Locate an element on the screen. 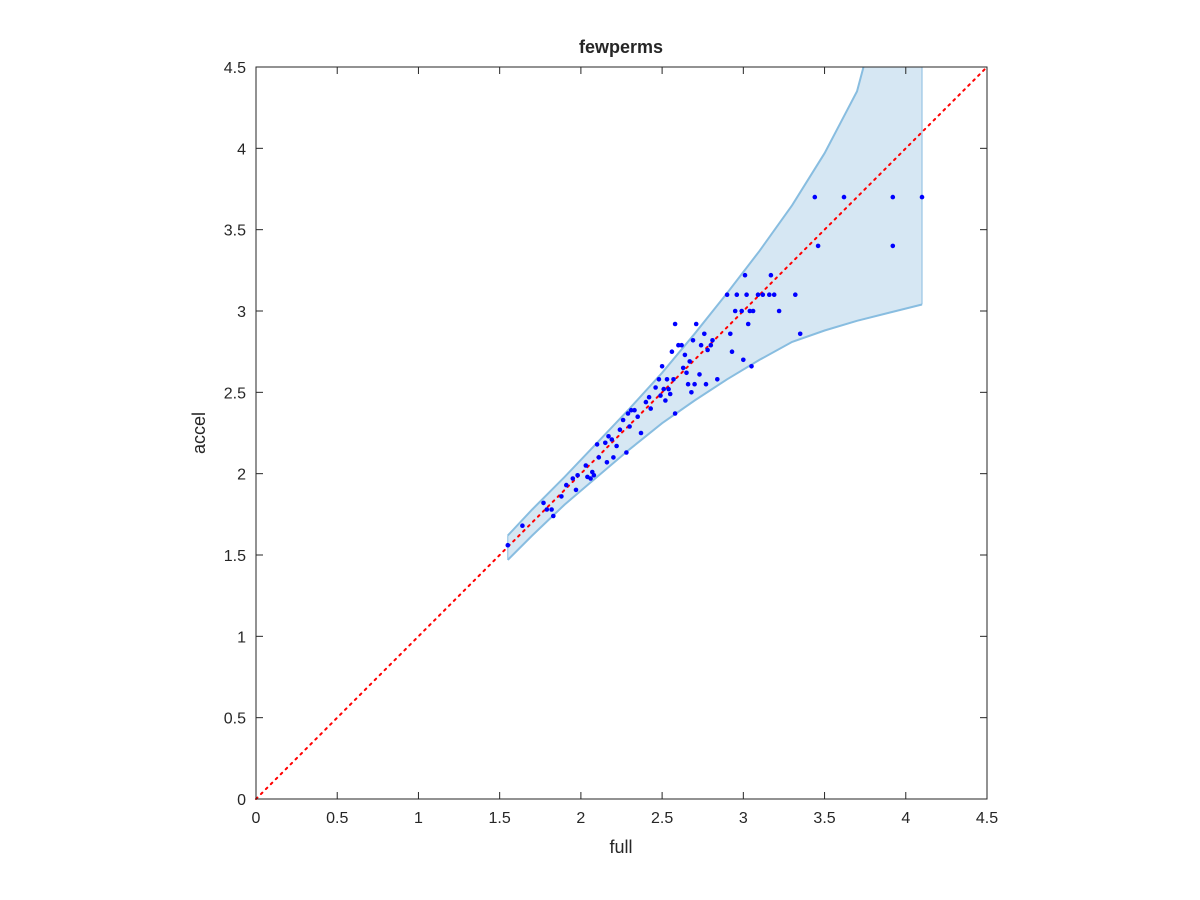  y-tick-label: 0 is located at coordinates (241, 800).